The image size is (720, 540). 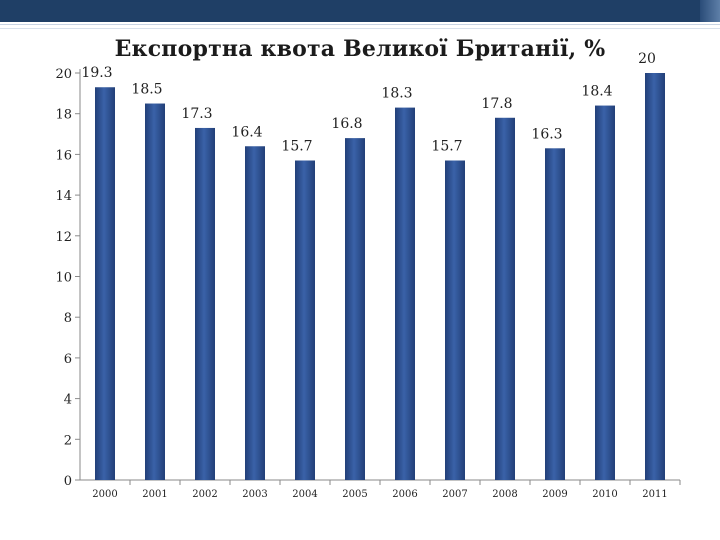 What do you see at coordinates (654, 494) in the screenshot?
I see `x-tick-label: 2011` at bounding box center [654, 494].